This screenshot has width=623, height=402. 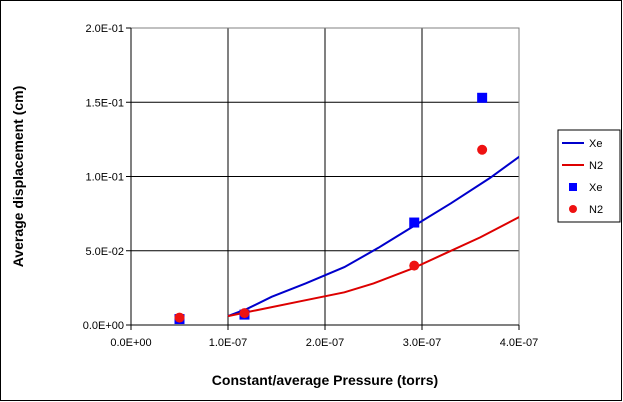 What do you see at coordinates (422, 343) in the screenshot?
I see `x-tick-label: 3.0E-07` at bounding box center [422, 343].